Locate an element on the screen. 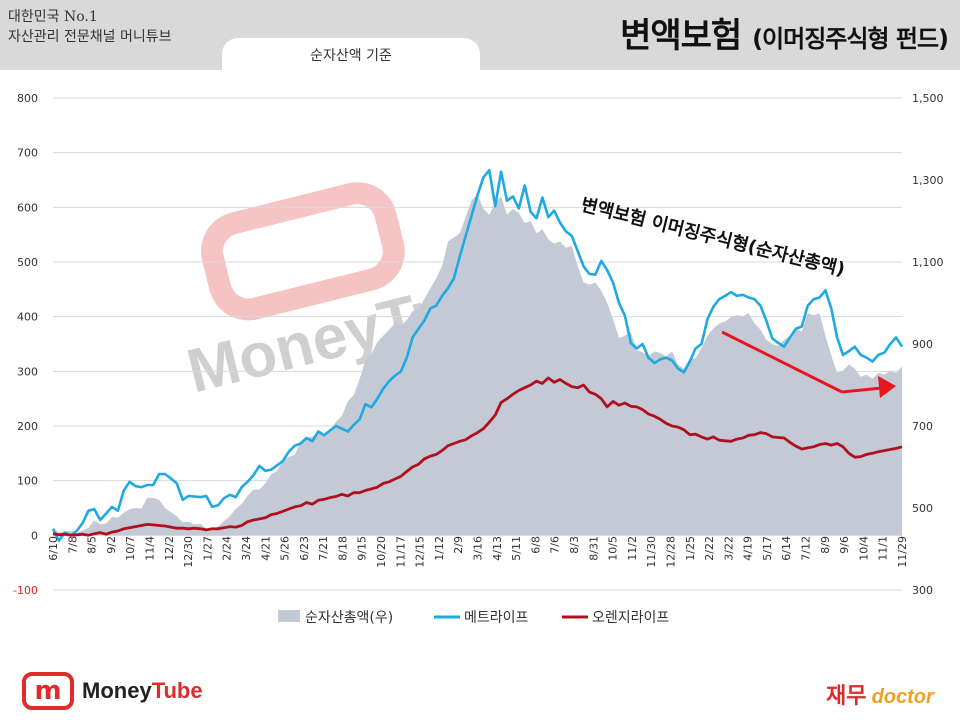  x-tick-label: 7/21 is located at coordinates (323, 548).